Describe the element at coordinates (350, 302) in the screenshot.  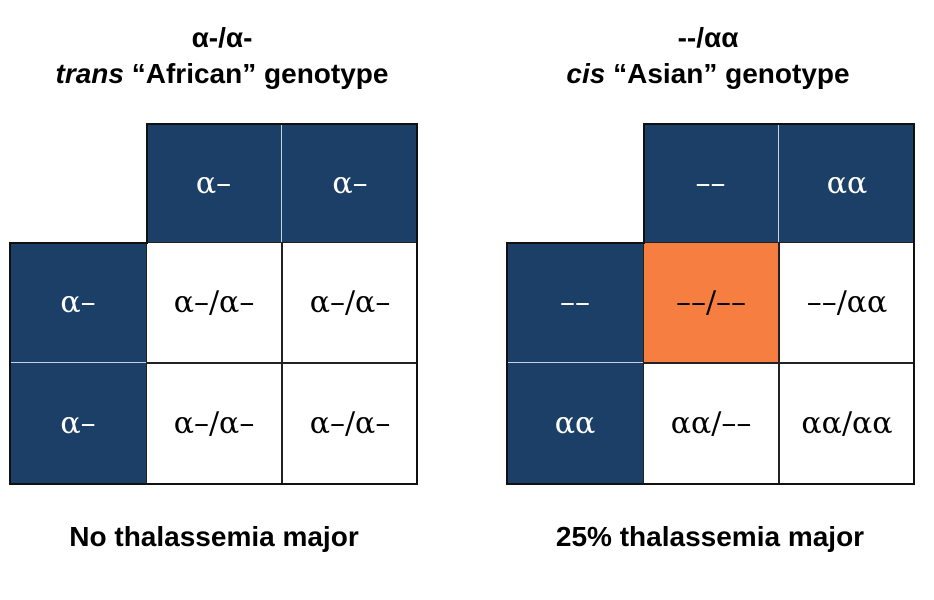
I see `left-cell-1-2: α–/α–` at that location.